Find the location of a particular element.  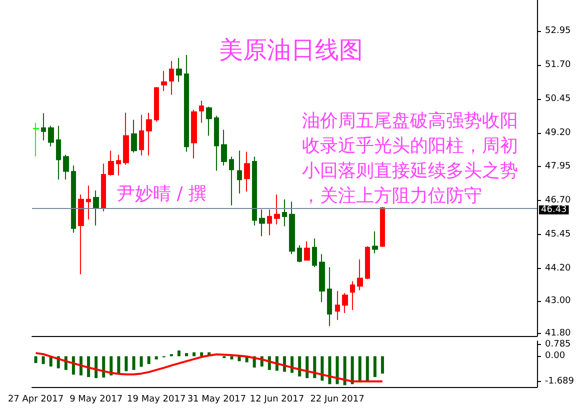

annotation: ，关注上方阻力位防守 is located at coordinates (392, 196).